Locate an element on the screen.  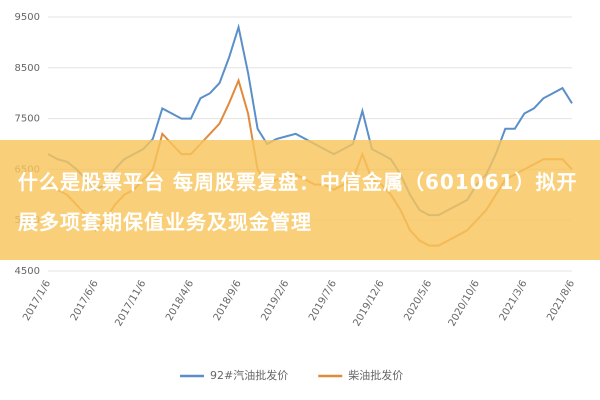
x-tick-label: 2021/8/6 is located at coordinates (561, 301).